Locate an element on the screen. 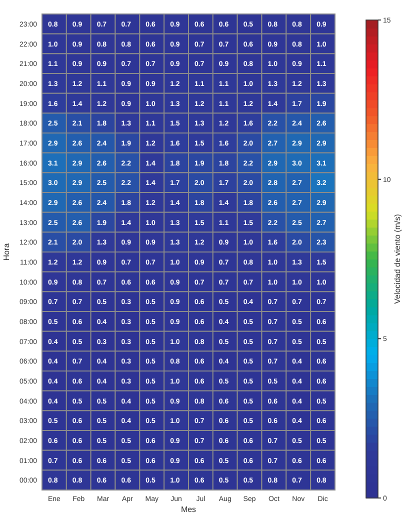 Image resolution: width=413 pixels, height=530 pixels. y-axis-title: Hora is located at coordinates (6, 251).